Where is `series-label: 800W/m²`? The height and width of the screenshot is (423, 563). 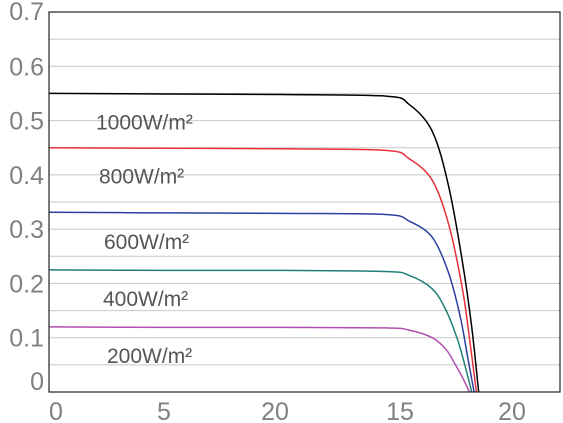
series-label: 800W/m² is located at coordinates (141, 177).